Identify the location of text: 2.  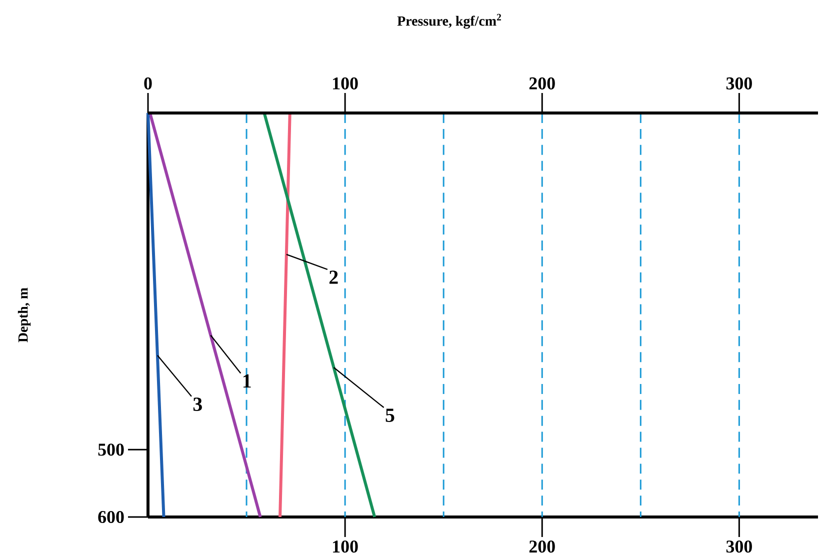
(333, 277).